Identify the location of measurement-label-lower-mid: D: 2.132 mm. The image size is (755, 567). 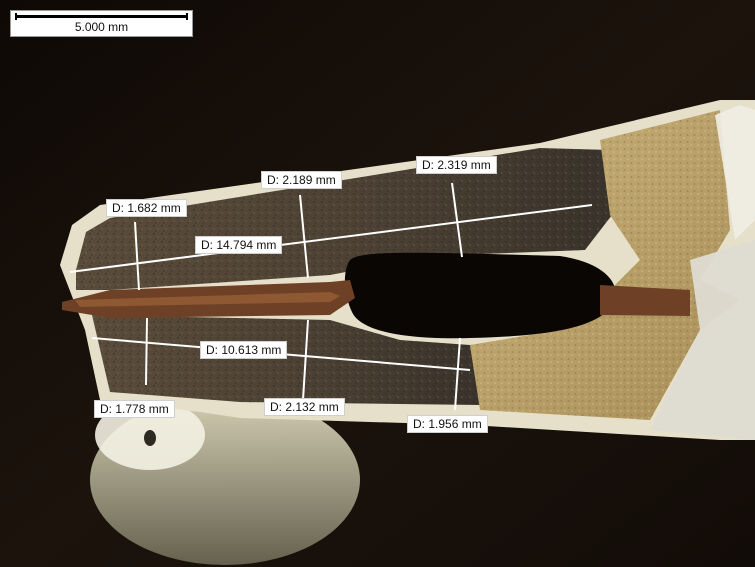
(304, 407).